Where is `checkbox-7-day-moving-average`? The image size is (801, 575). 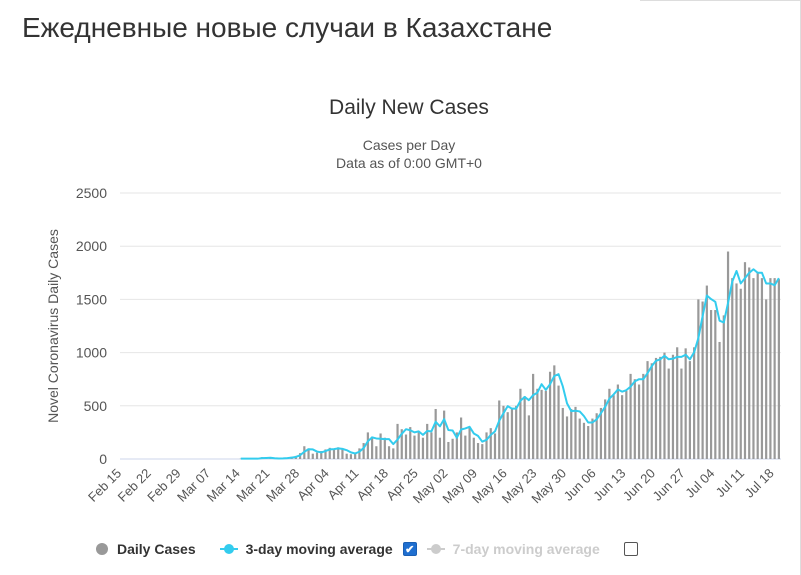 checkbox-7-day-moving-average is located at coordinates (630, 549).